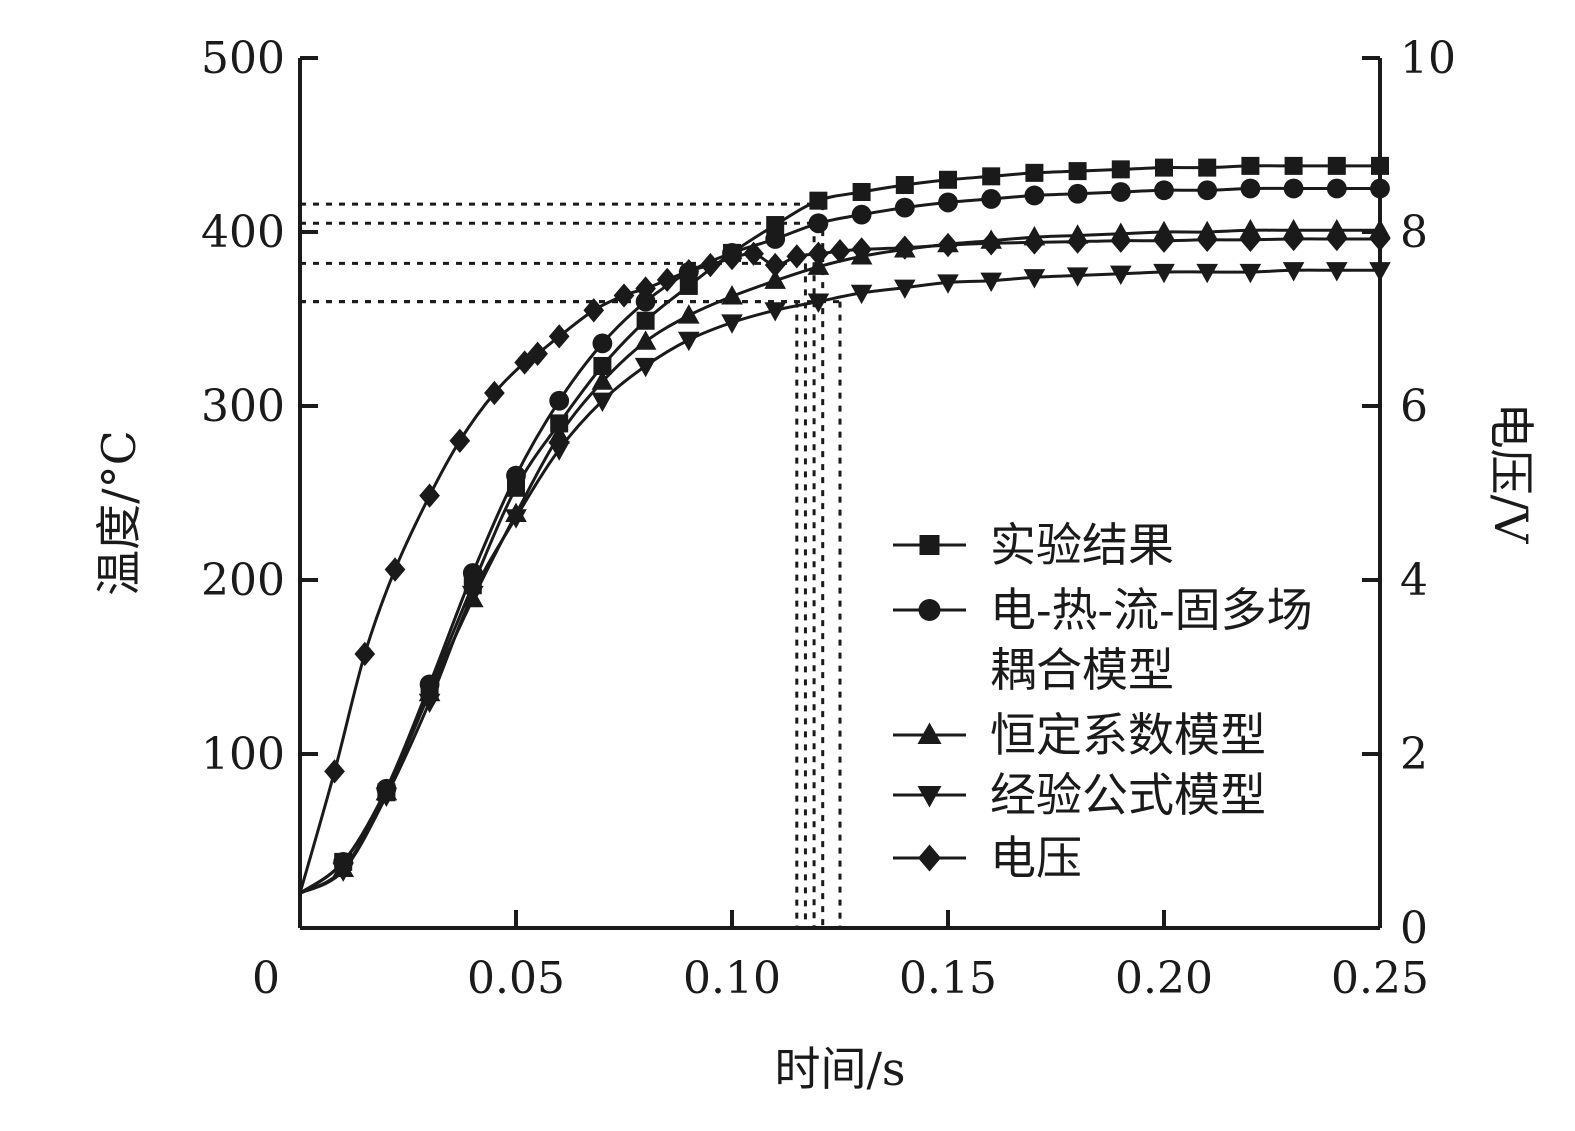 The width and height of the screenshot is (1575, 1131). Describe the element at coordinates (243, 232) in the screenshot. I see `y-left-tick-label-3: 400` at that location.